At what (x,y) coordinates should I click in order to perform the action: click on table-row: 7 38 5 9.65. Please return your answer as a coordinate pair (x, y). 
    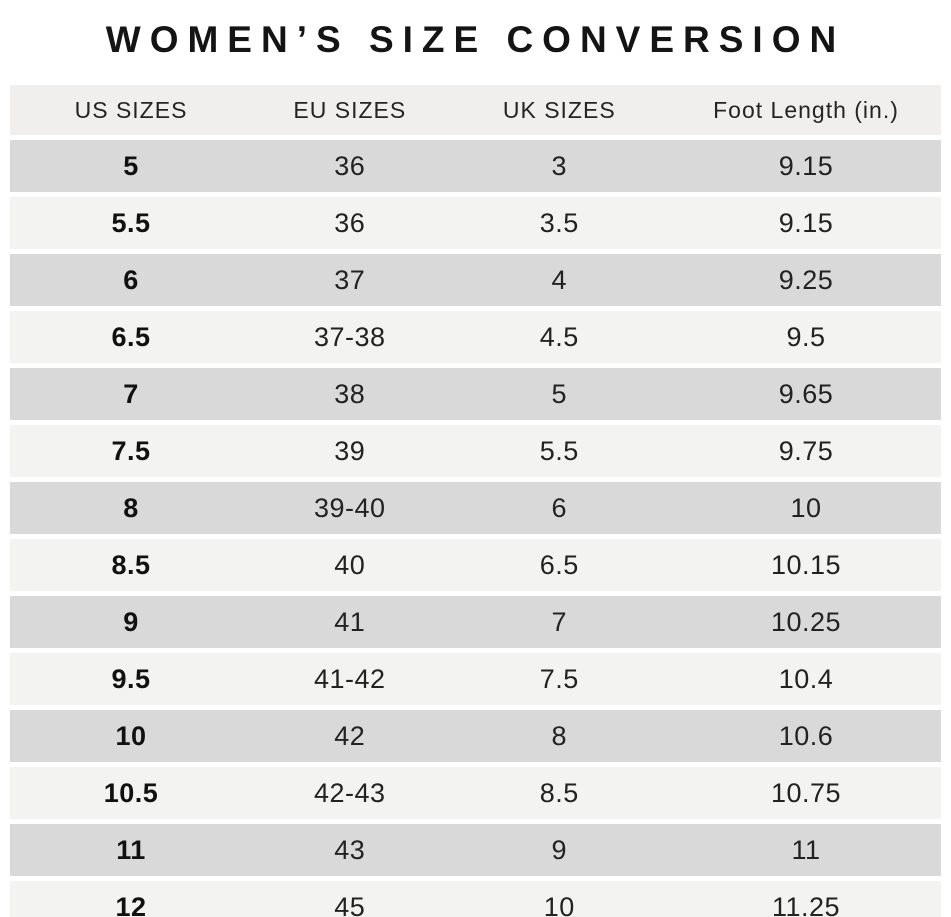
    Looking at the image, I should click on (475, 394).